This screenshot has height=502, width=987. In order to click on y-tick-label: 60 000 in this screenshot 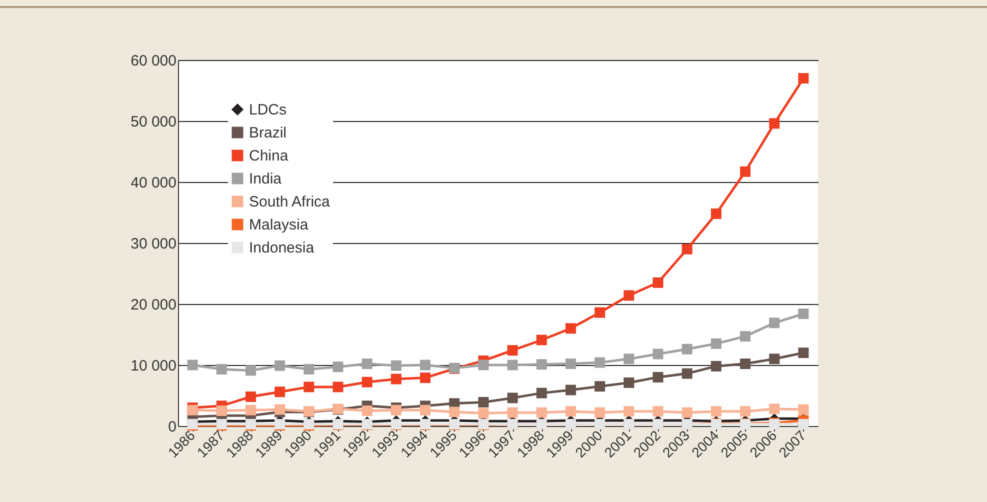, I will do `click(153, 61)`.